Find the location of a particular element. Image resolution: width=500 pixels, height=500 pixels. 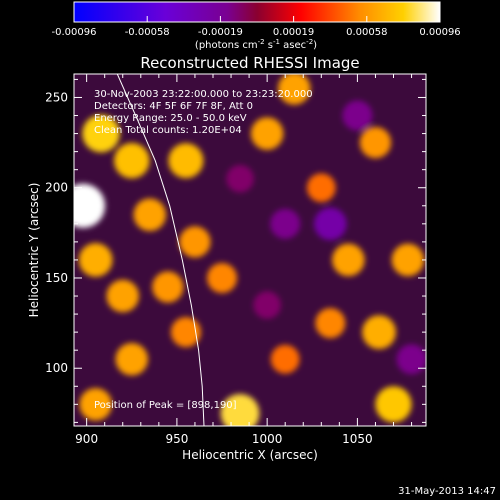

chart-title: Reconstructed RHESSI Image is located at coordinates (249, 63).